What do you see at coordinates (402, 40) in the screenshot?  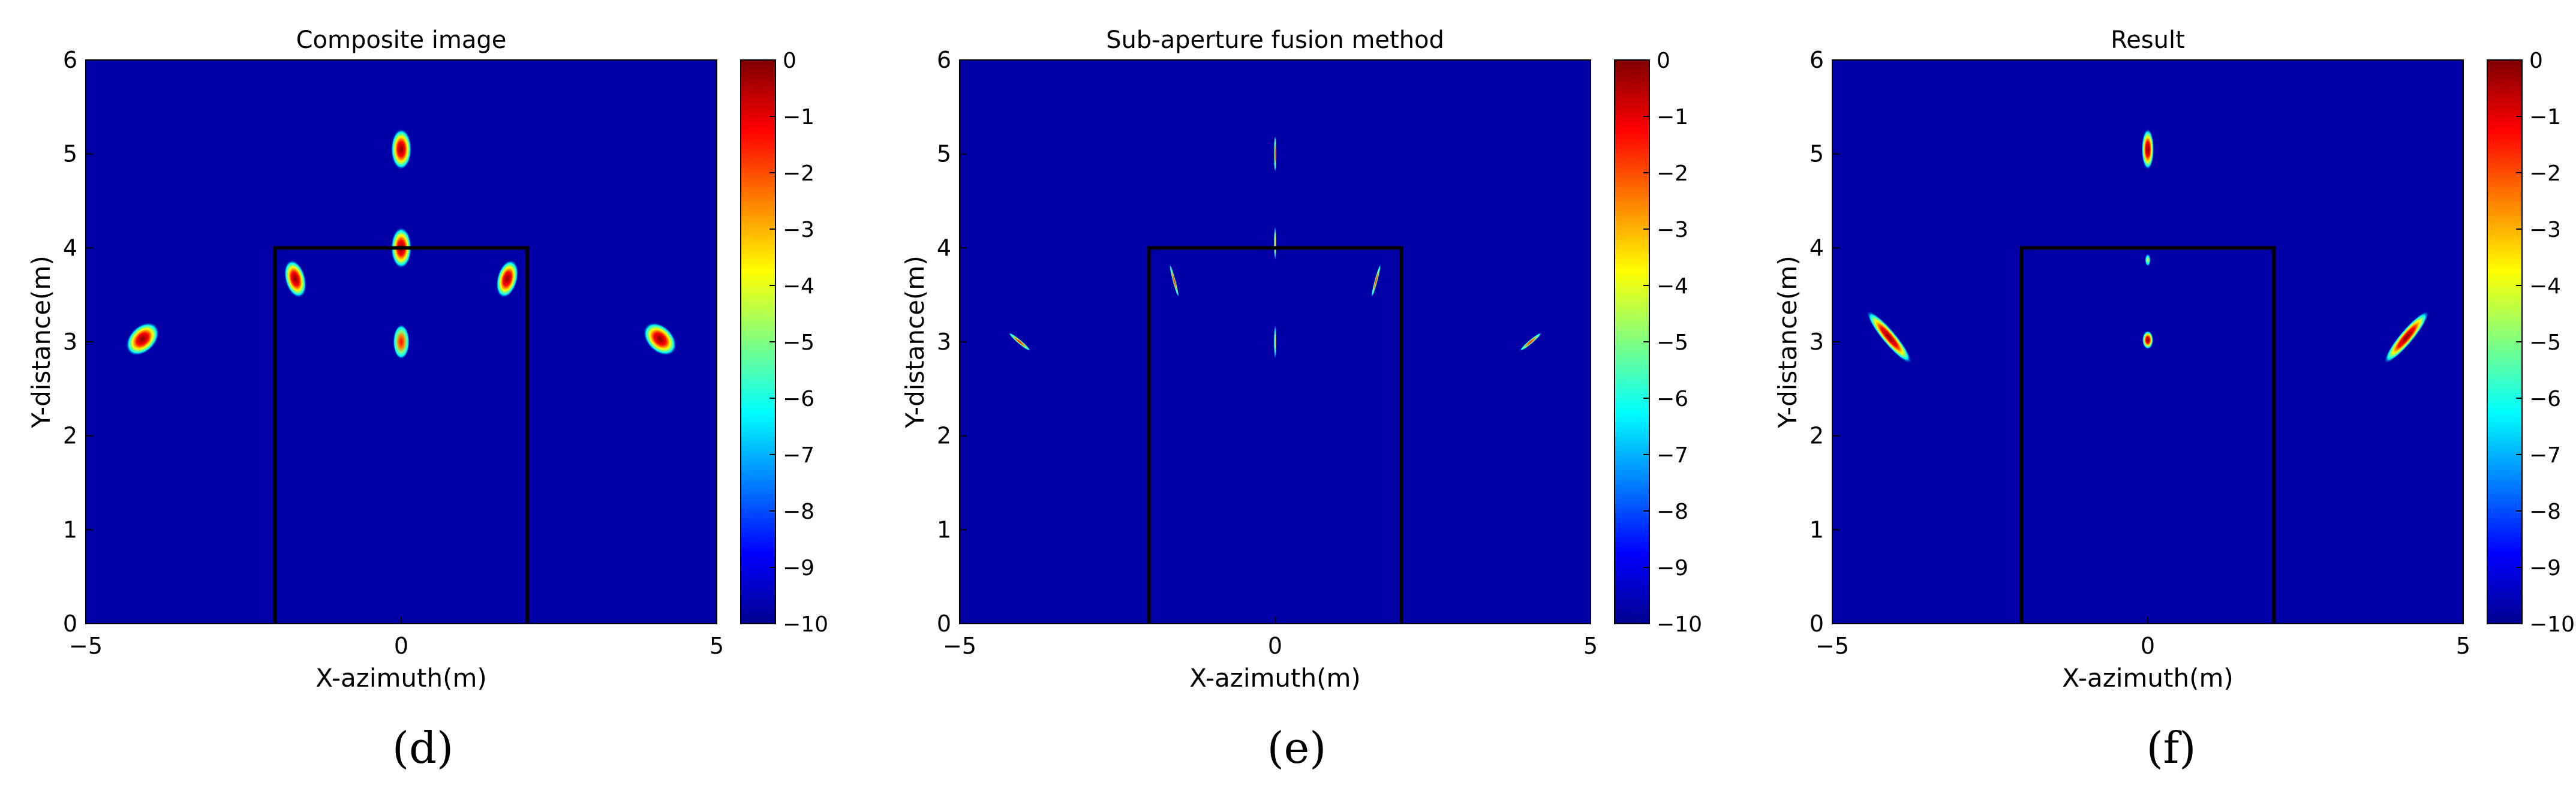 I see `chart-title: Composite image` at bounding box center [402, 40].